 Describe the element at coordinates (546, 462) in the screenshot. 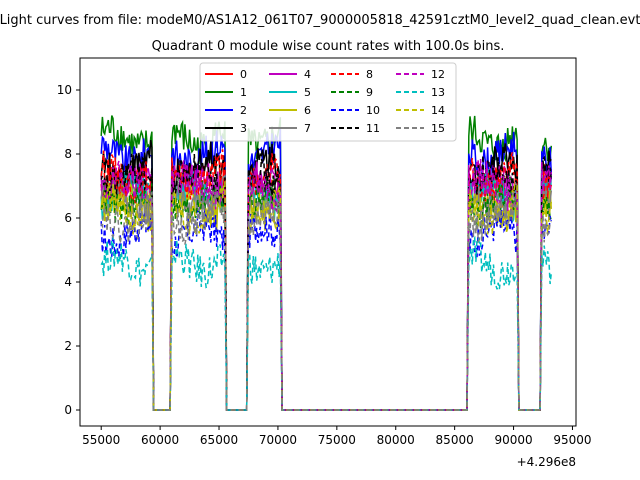

I see `x-offset-label: +4.296e8` at that location.